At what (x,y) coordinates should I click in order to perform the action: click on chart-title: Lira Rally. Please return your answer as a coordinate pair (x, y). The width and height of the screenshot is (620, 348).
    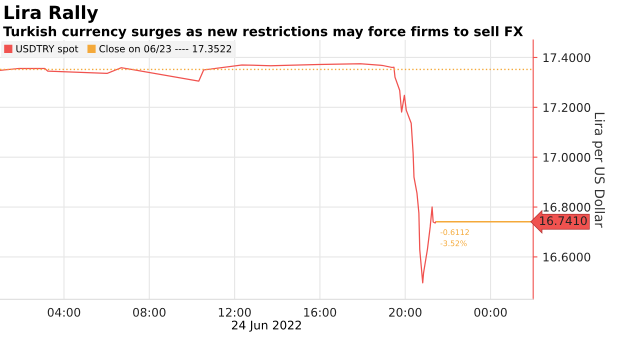
    Looking at the image, I should click on (51, 14).